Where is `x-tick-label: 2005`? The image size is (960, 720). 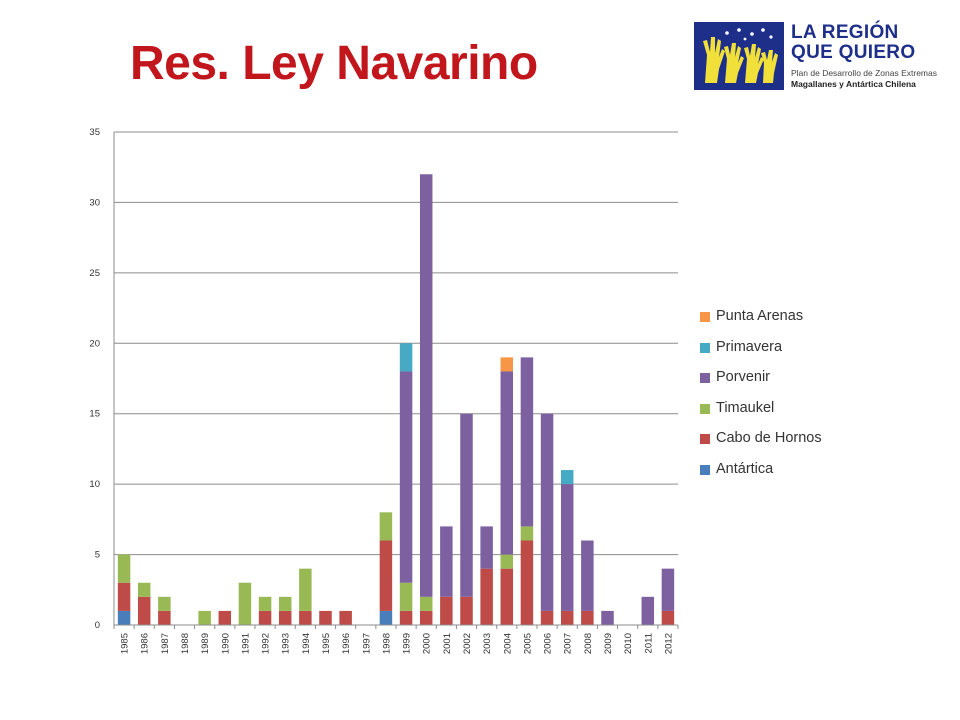 x-tick-label: 2005 is located at coordinates (527, 643).